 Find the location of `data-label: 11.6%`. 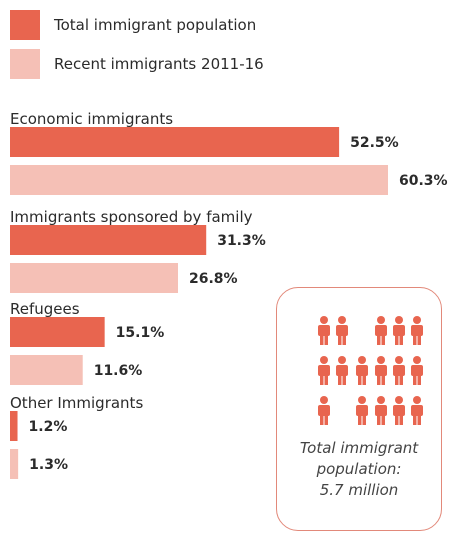

data-label: 11.6% is located at coordinates (118, 371).